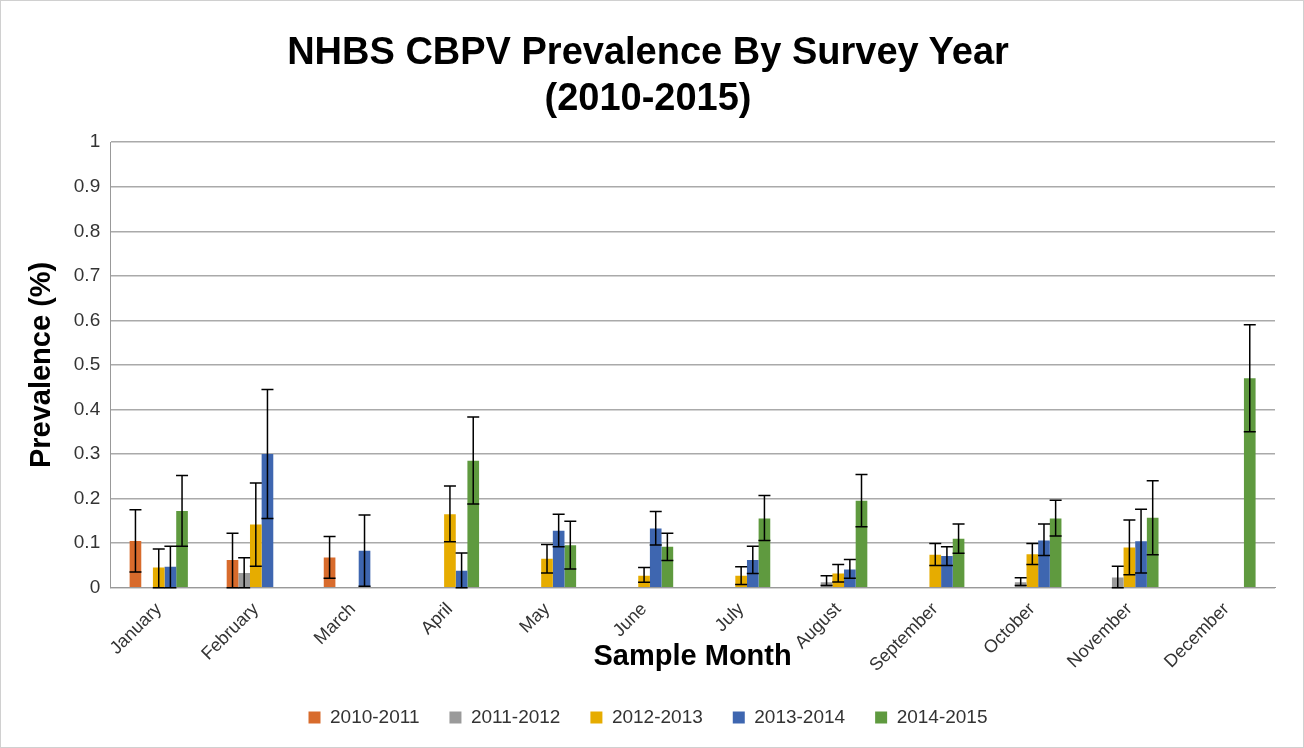 The width and height of the screenshot is (1304, 748). What do you see at coordinates (692, 654) in the screenshot?
I see `x-axis-title: Sample Month` at bounding box center [692, 654].